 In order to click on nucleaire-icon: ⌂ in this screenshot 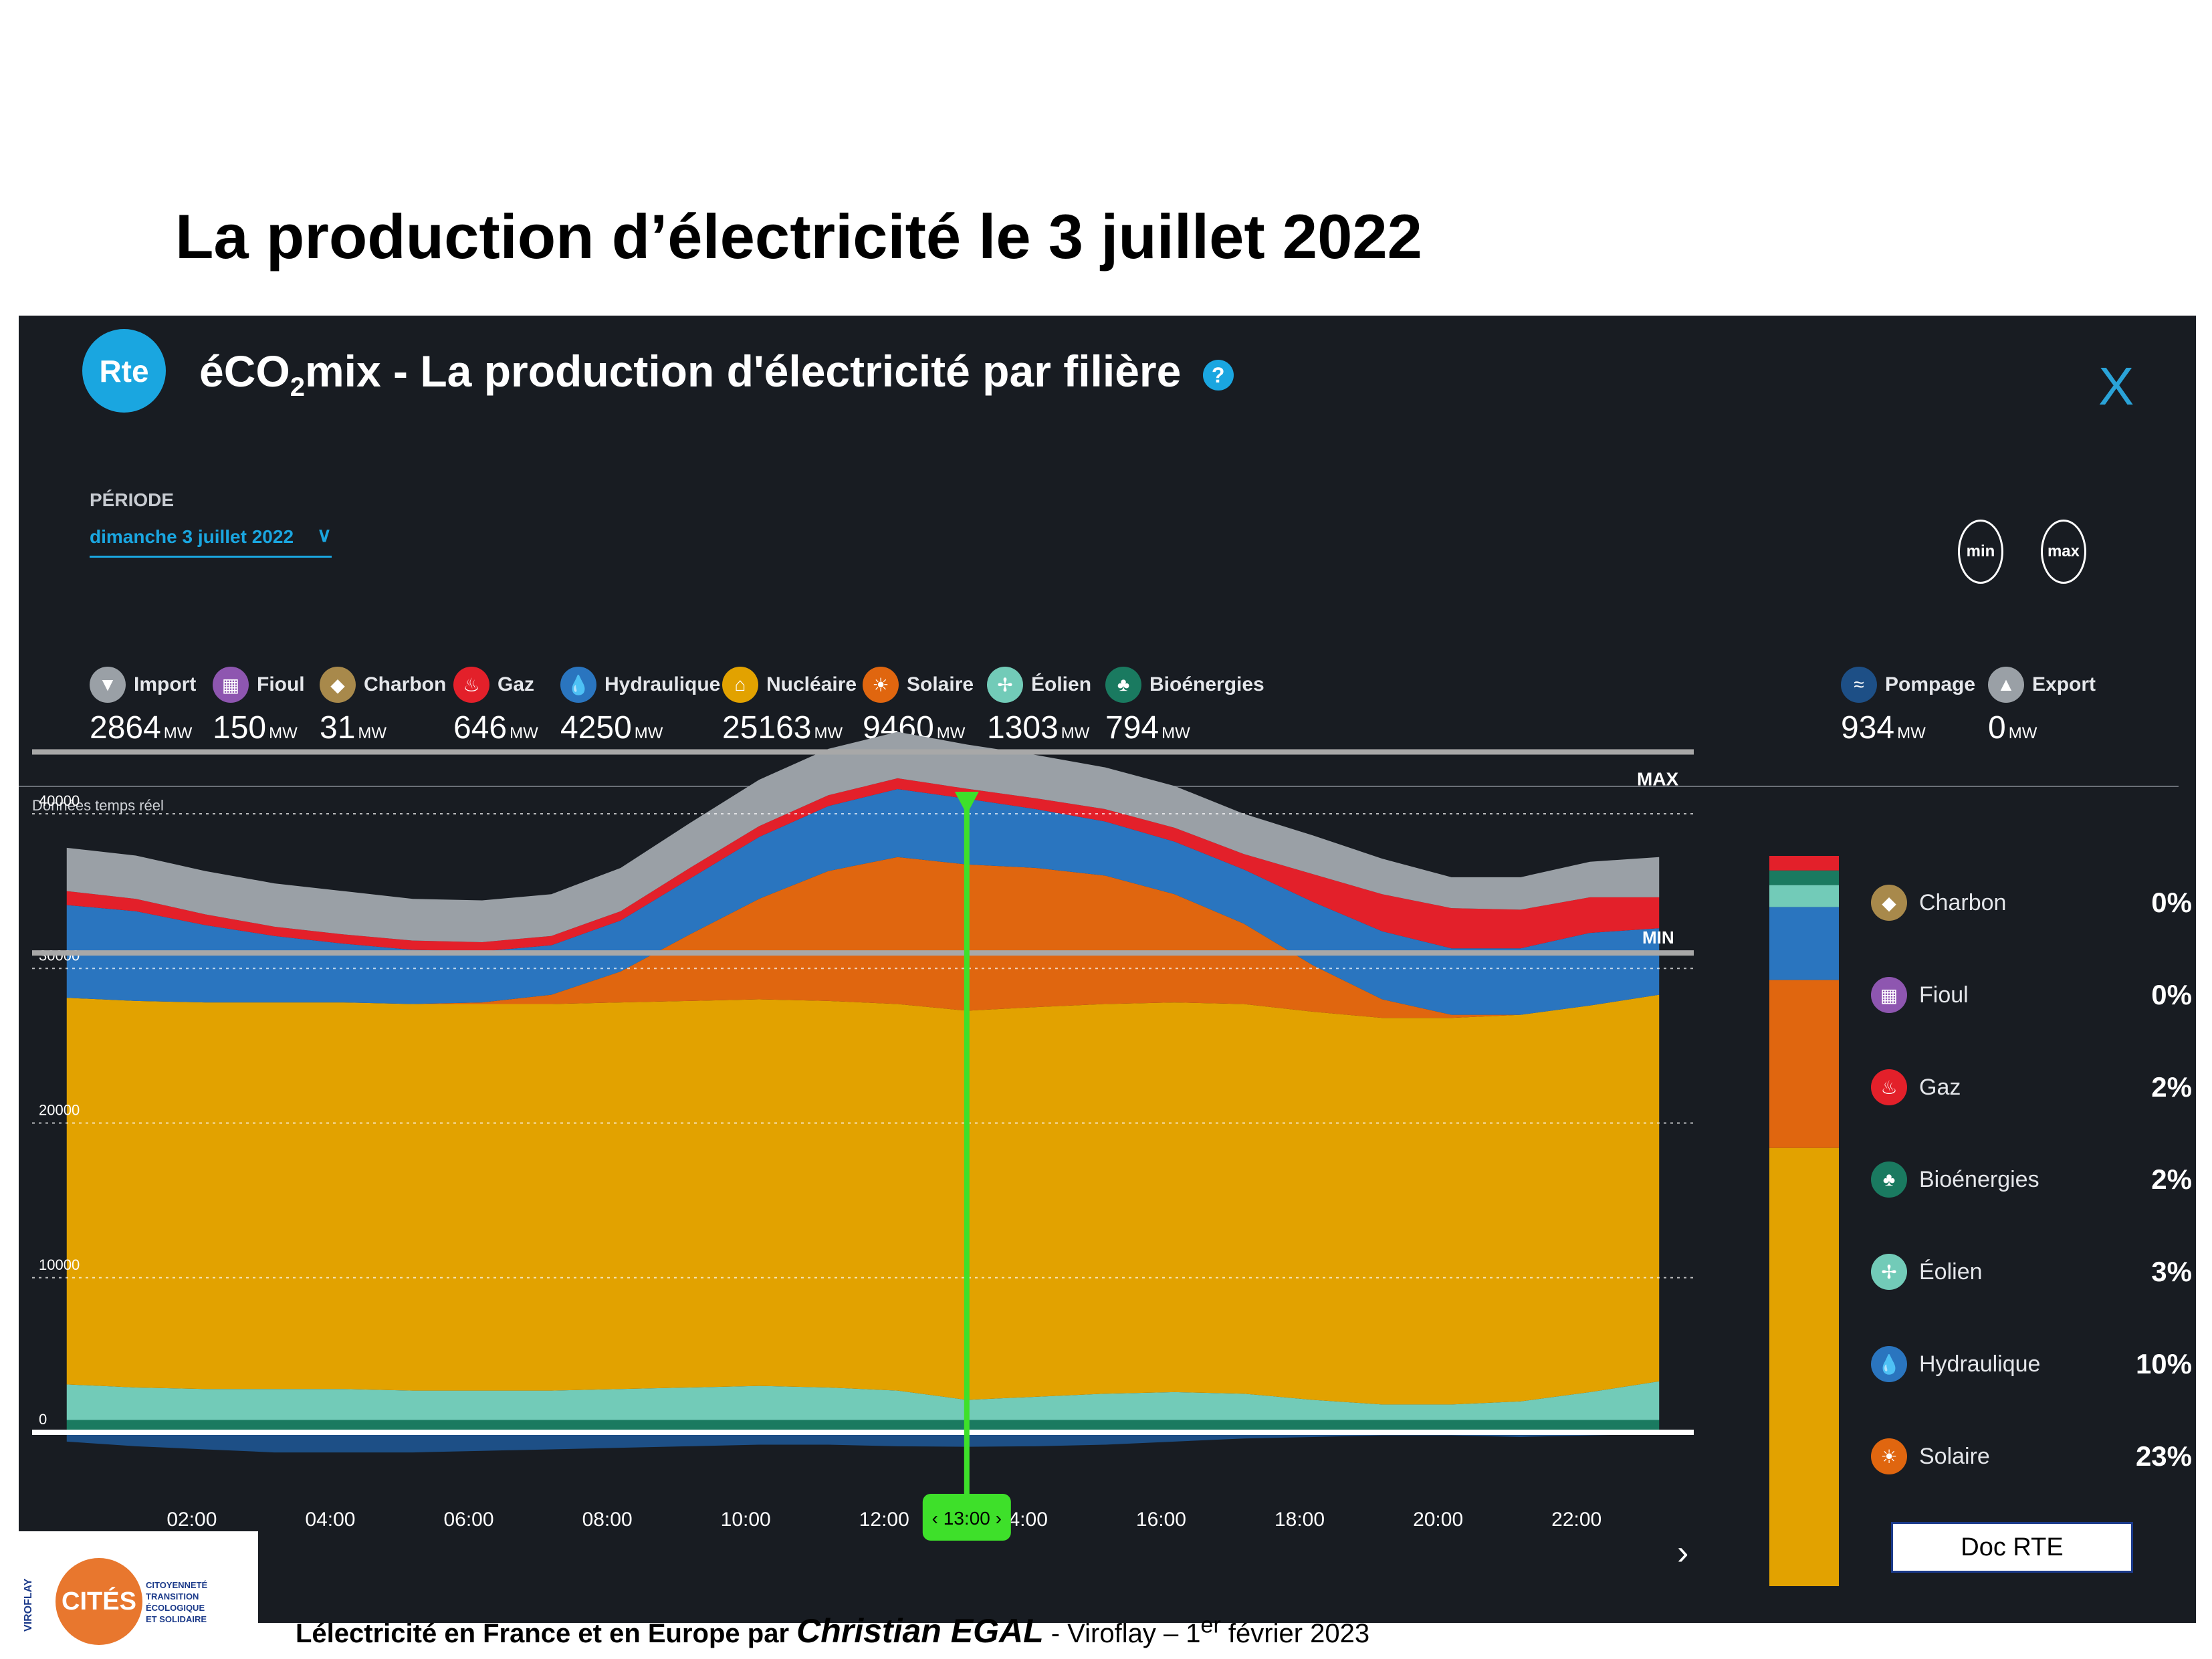, I will do `click(740, 685)`.